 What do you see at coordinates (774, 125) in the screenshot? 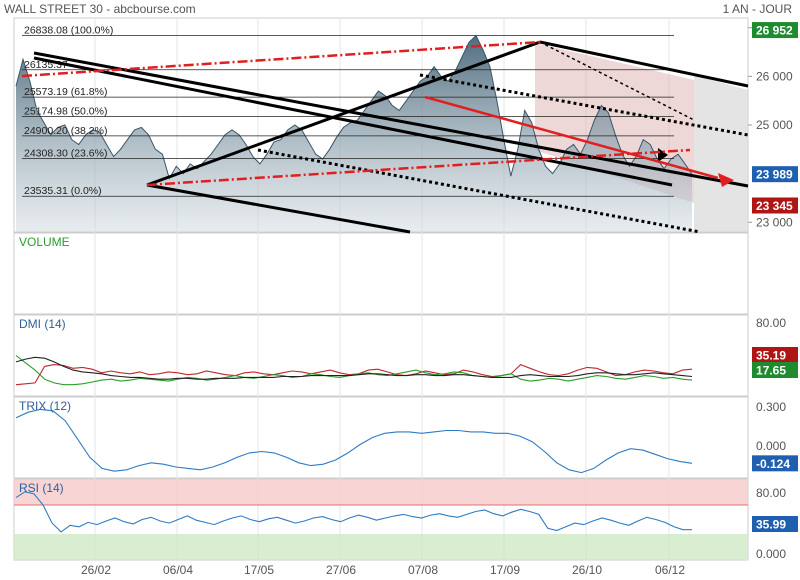
I see `y-tick-label: 25 000` at bounding box center [774, 125].